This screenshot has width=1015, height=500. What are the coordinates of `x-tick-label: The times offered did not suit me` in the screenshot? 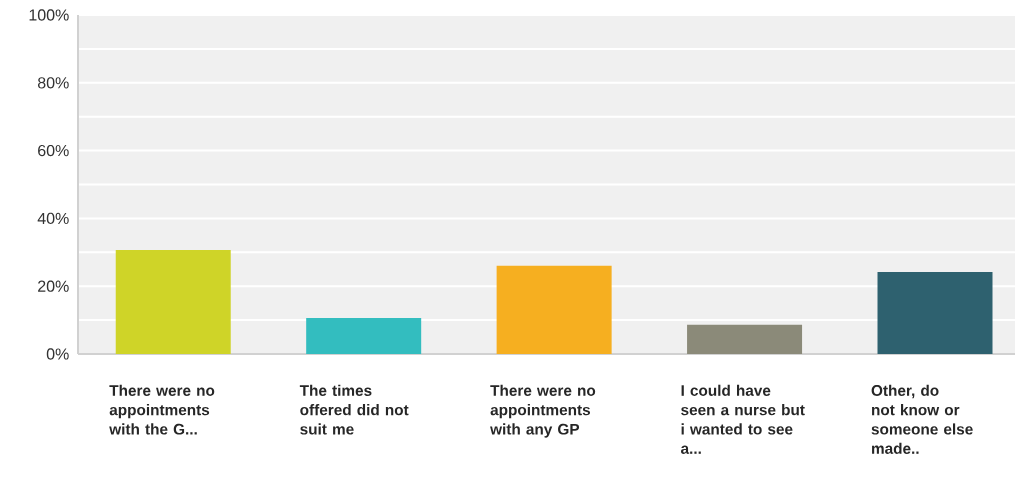 It's located at (354, 409).